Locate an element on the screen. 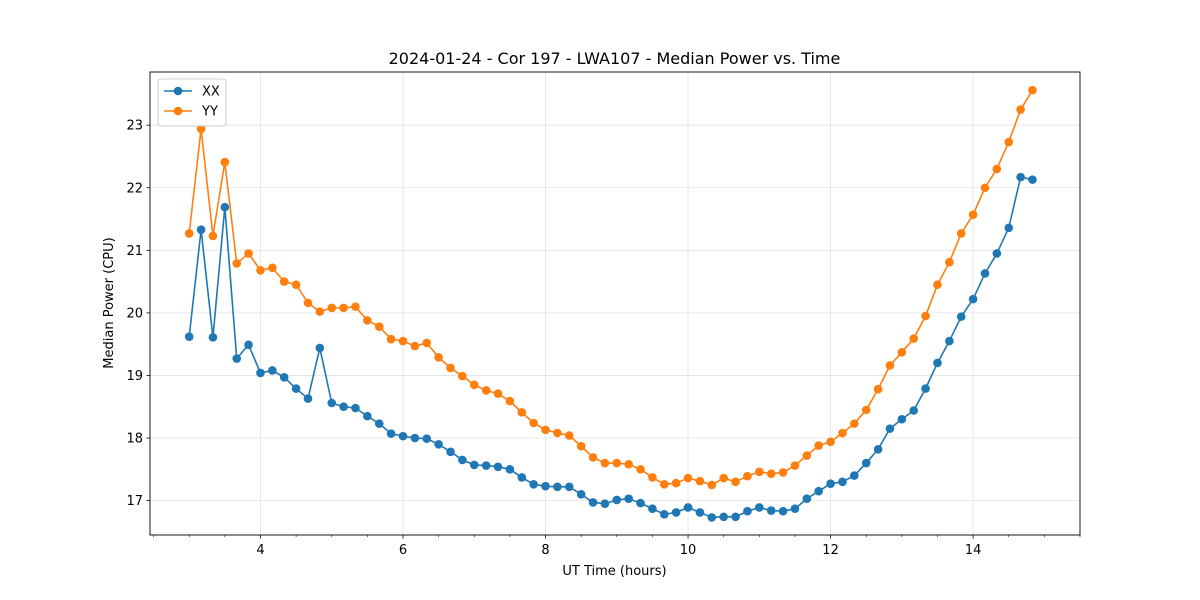  y-tick-label: 17 is located at coordinates (134, 501).